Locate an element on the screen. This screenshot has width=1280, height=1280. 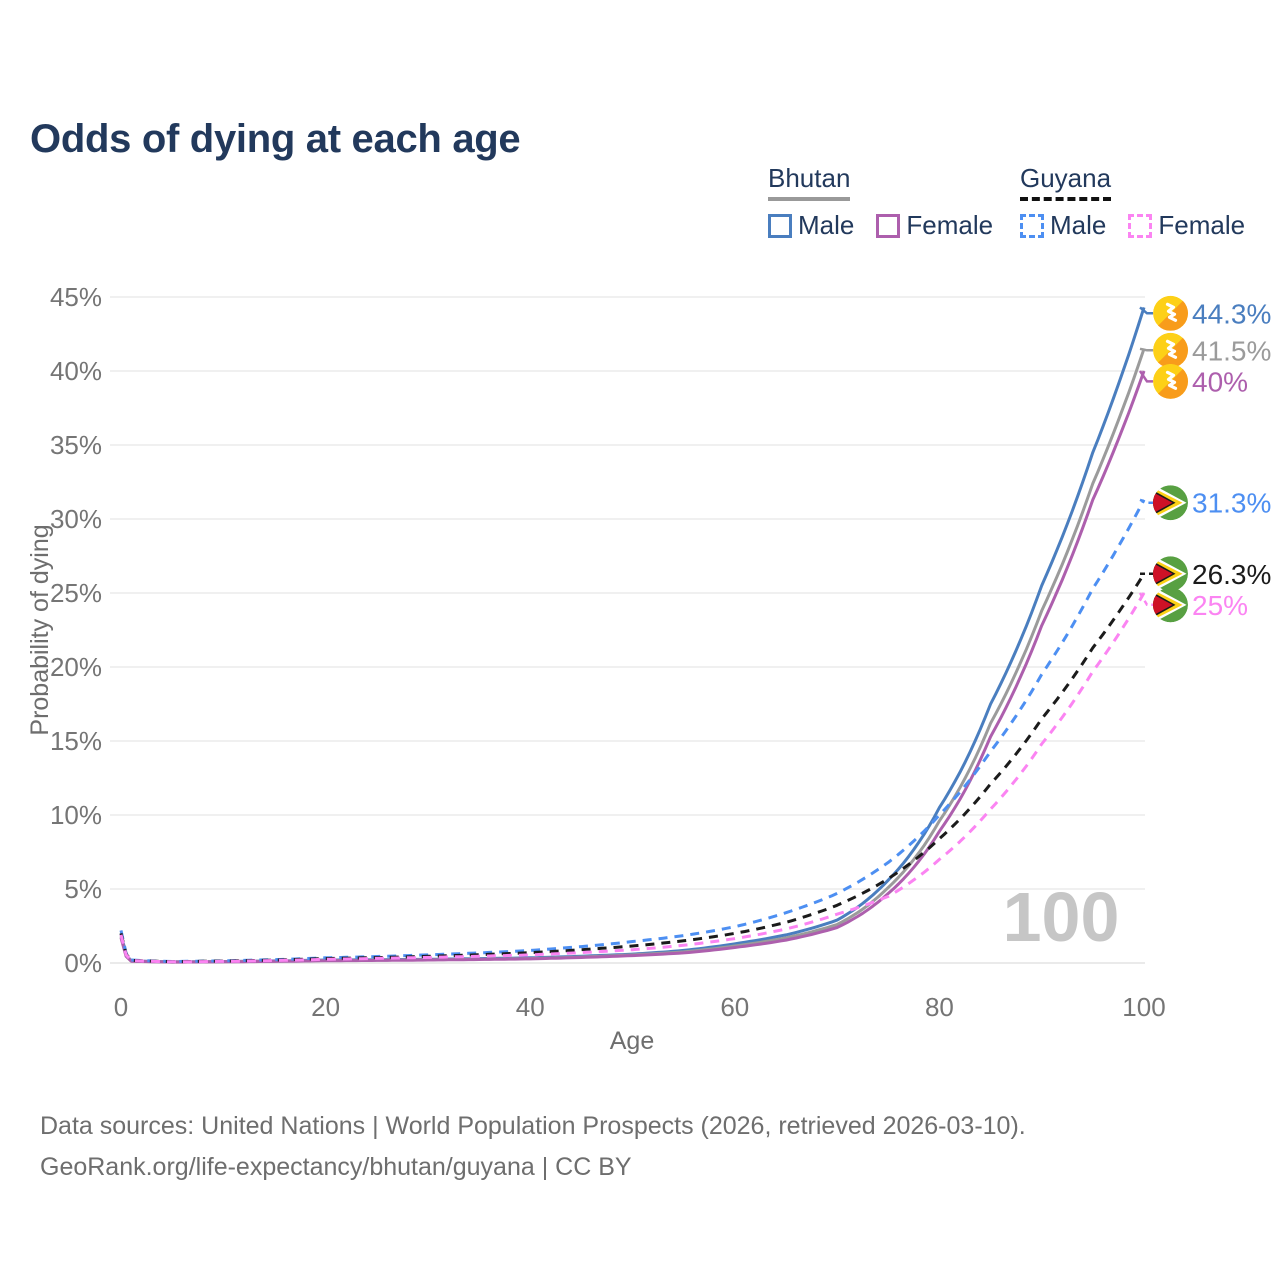
y-tick-label: 40% is located at coordinates (76, 371).